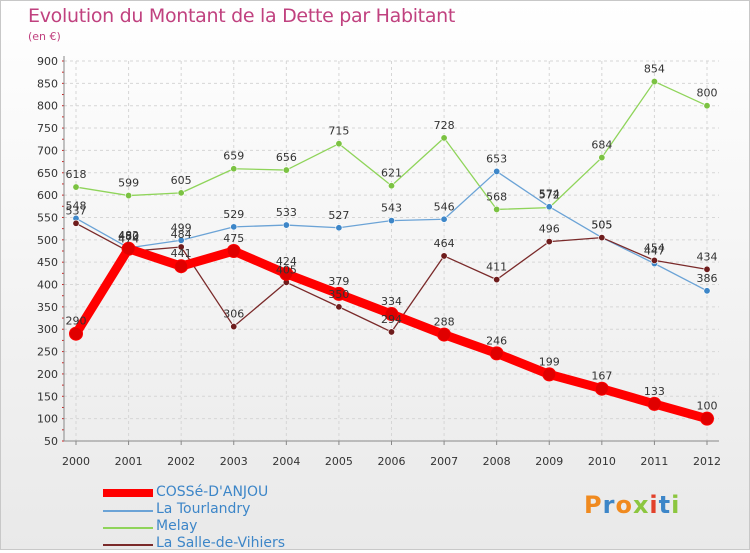  What do you see at coordinates (654, 251) in the screenshot?
I see `data-label: 447` at bounding box center [654, 251].